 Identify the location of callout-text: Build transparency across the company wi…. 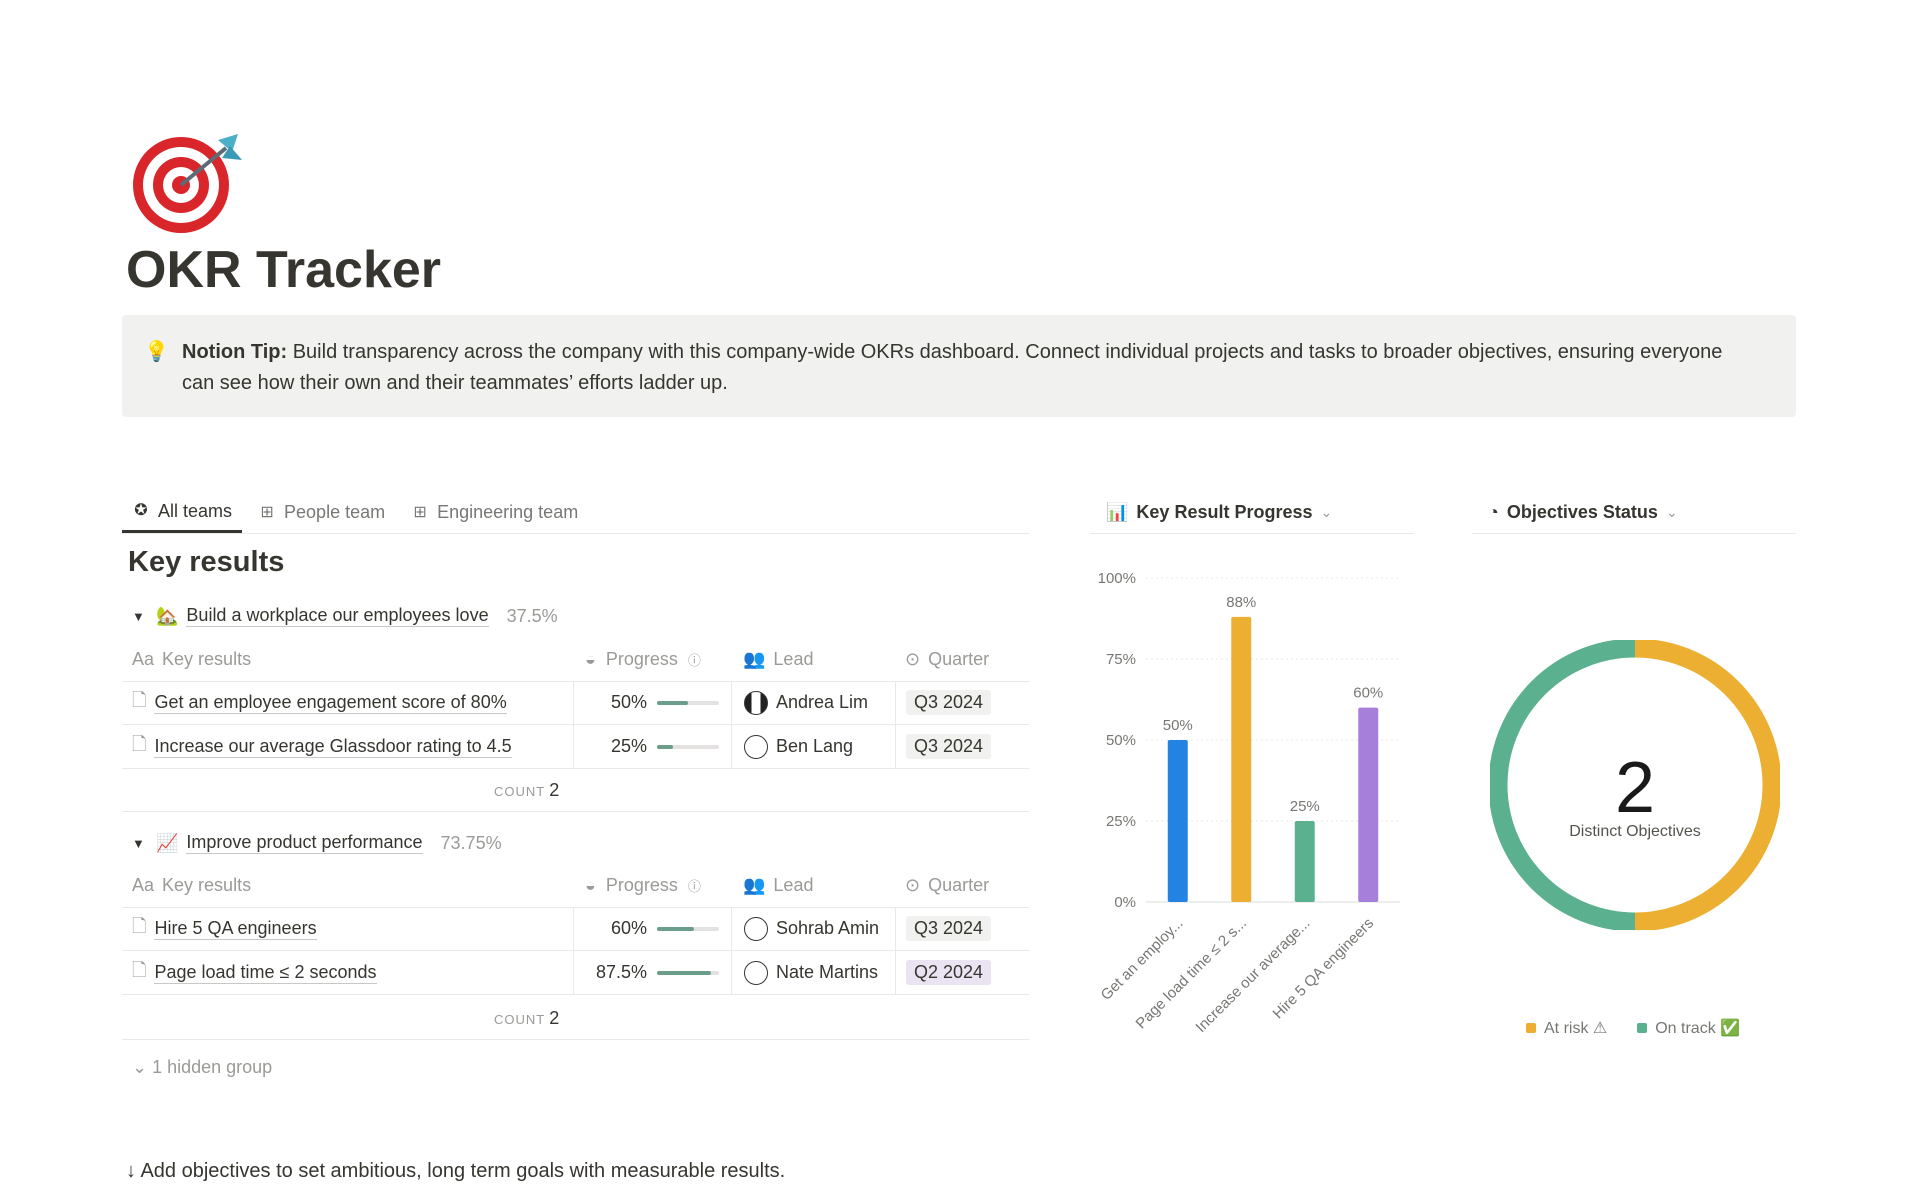
(952, 367).